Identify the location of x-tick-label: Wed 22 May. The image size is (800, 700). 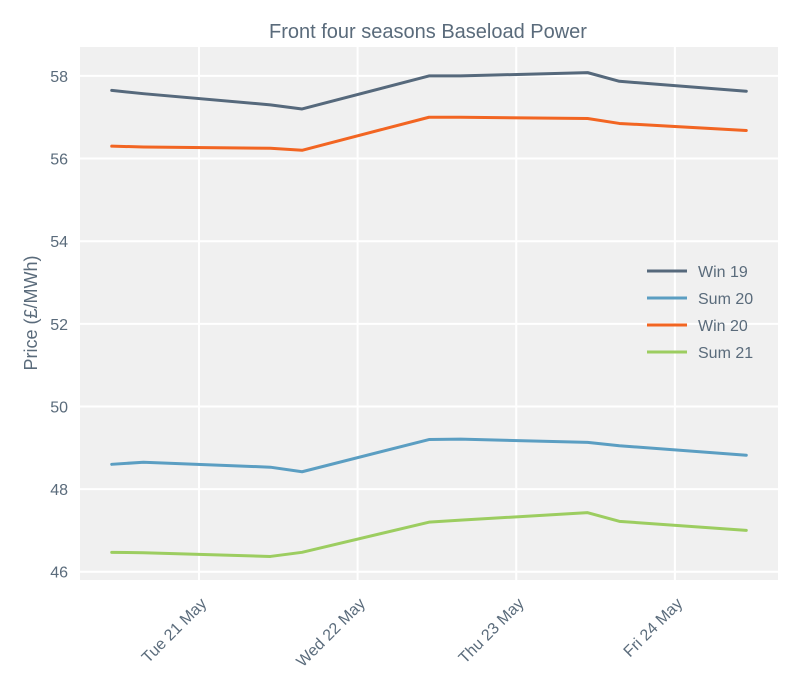
(331, 632).